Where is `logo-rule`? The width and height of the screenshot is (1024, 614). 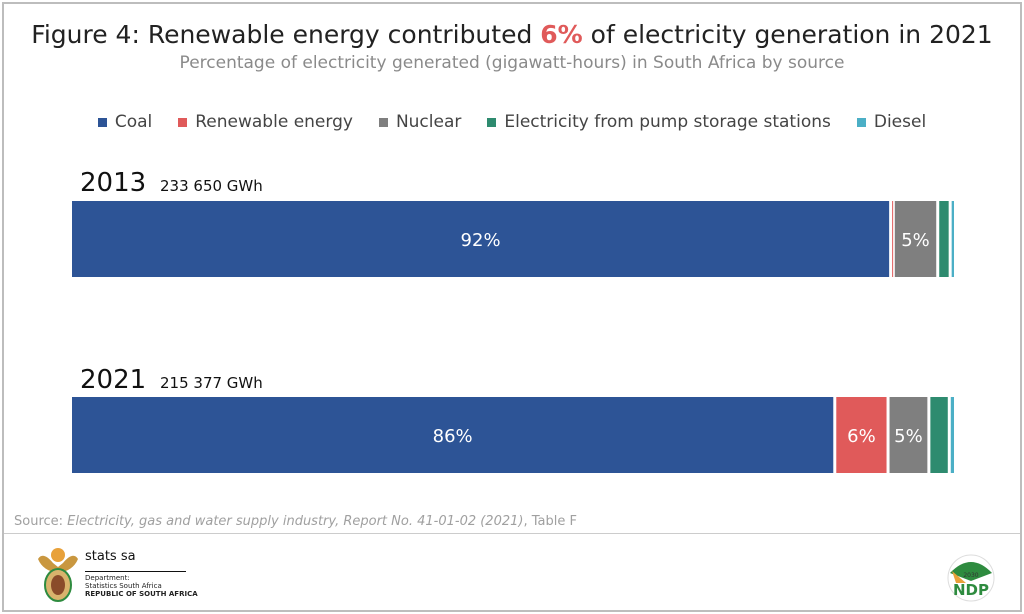 logo-rule is located at coordinates (135, 571).